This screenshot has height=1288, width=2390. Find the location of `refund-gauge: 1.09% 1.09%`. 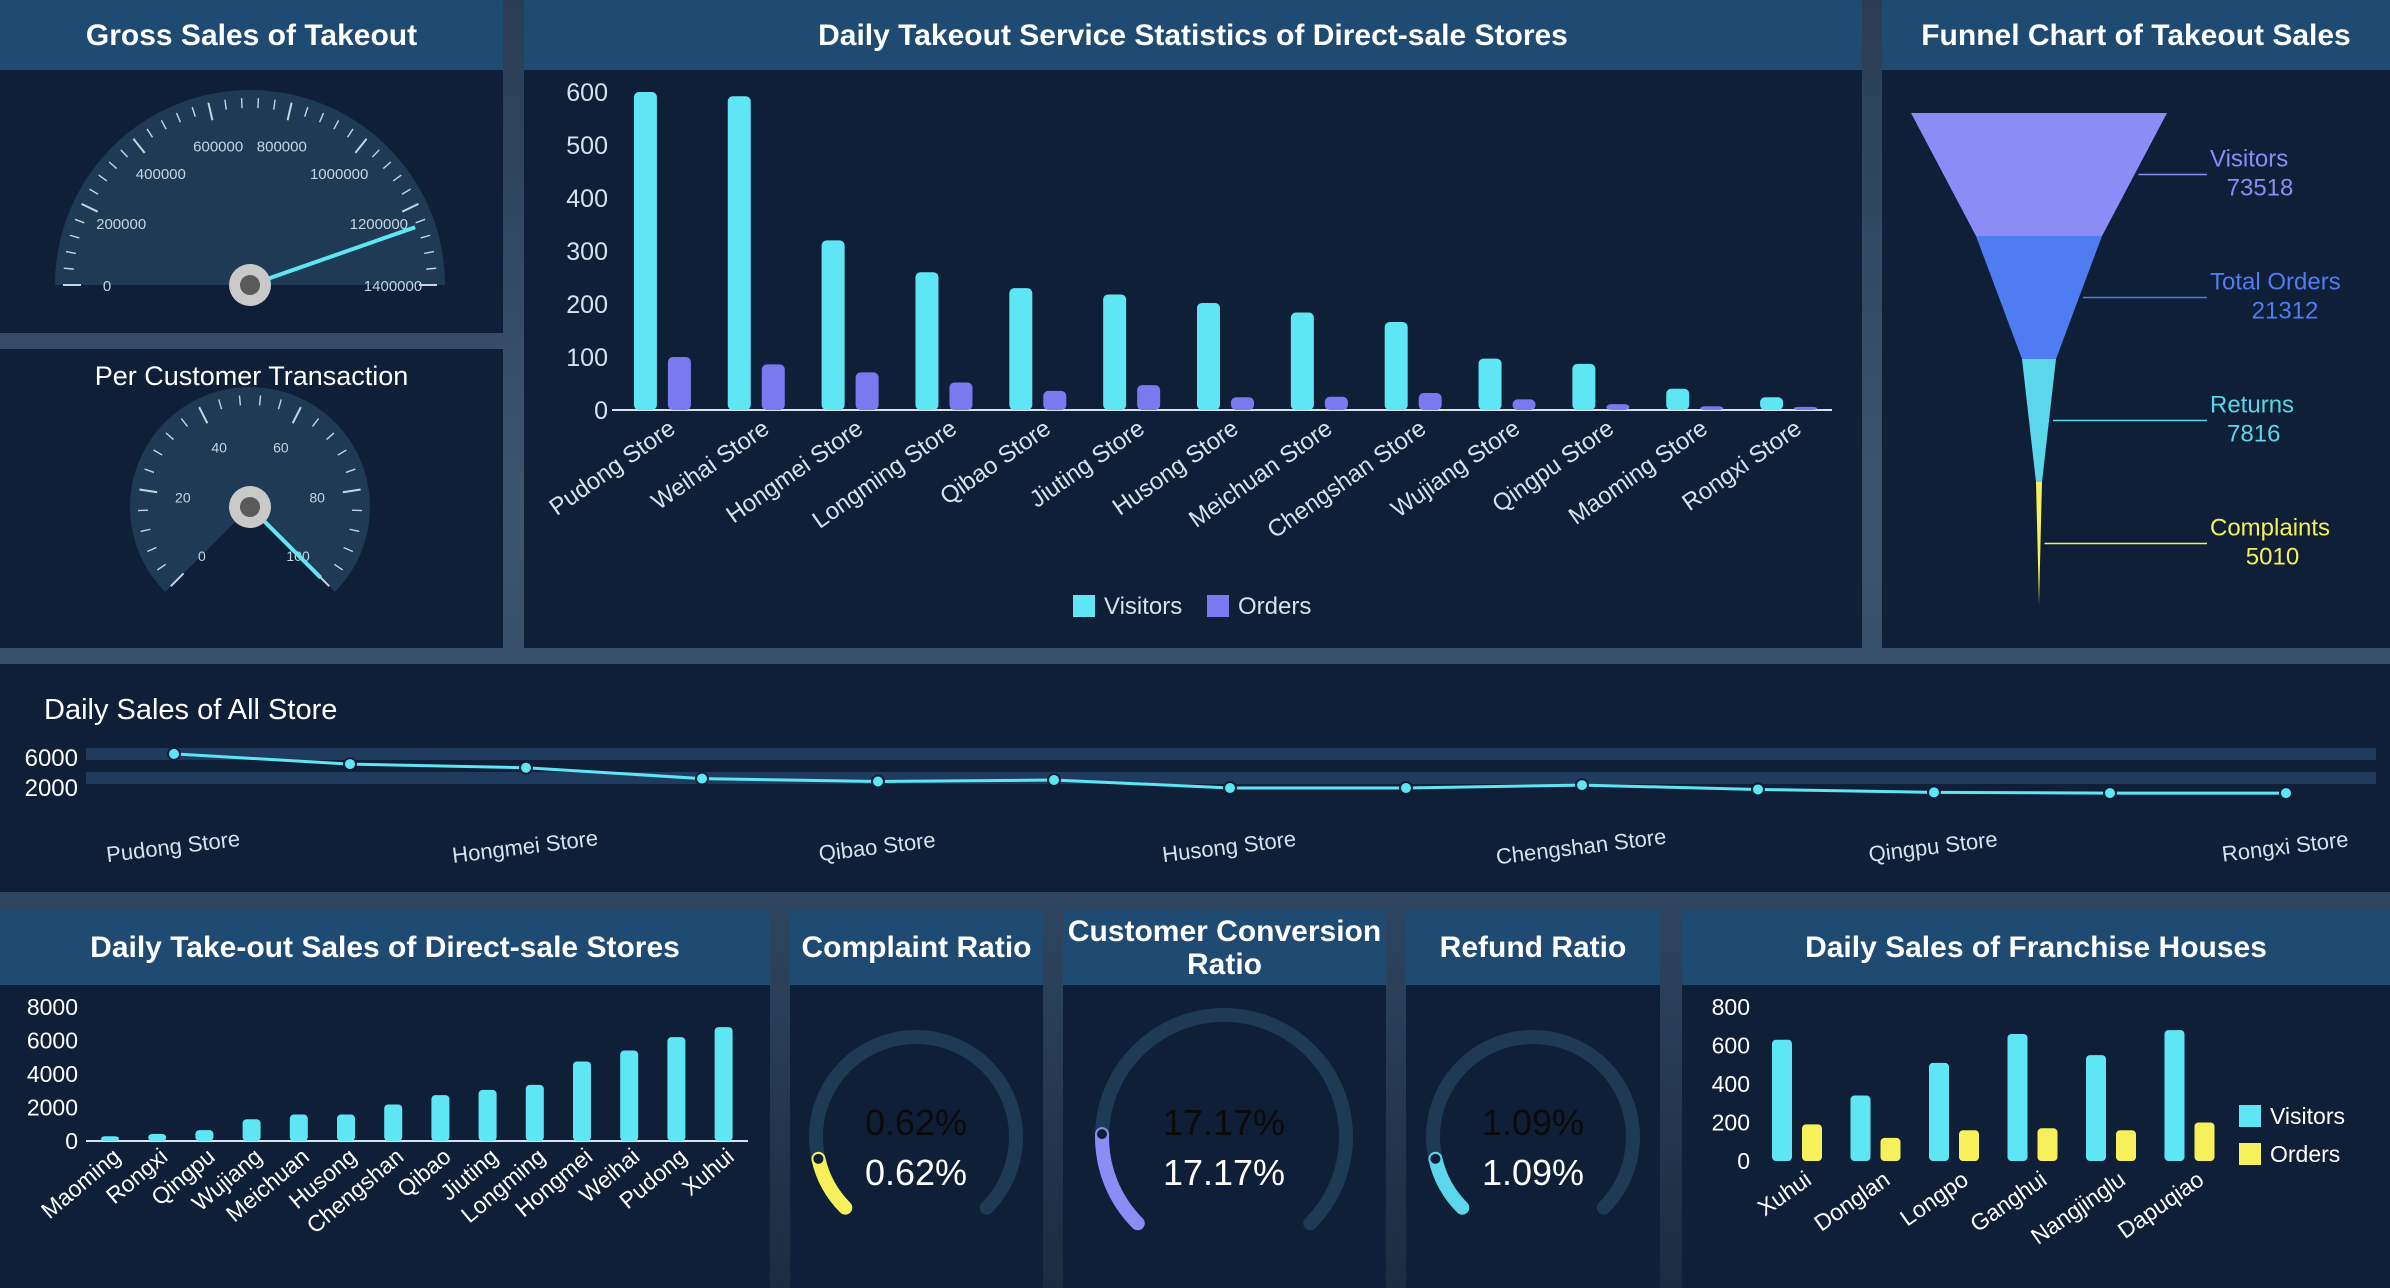

refund-gauge: 1.09% 1.09% is located at coordinates (1533, 1122).